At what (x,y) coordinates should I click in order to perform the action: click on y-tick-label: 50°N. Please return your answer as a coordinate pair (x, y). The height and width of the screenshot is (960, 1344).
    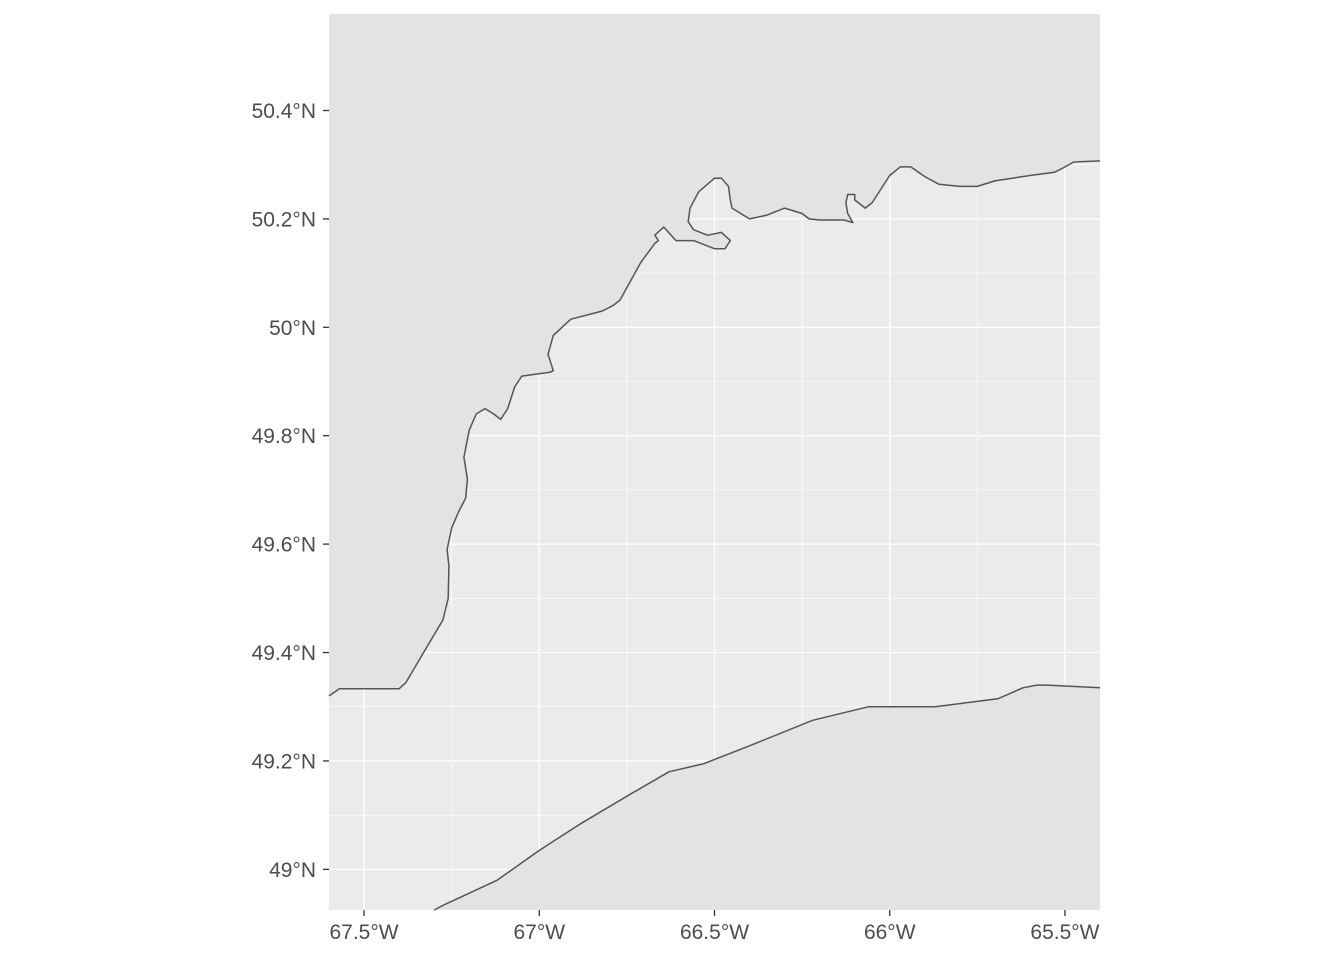
    Looking at the image, I should click on (292, 328).